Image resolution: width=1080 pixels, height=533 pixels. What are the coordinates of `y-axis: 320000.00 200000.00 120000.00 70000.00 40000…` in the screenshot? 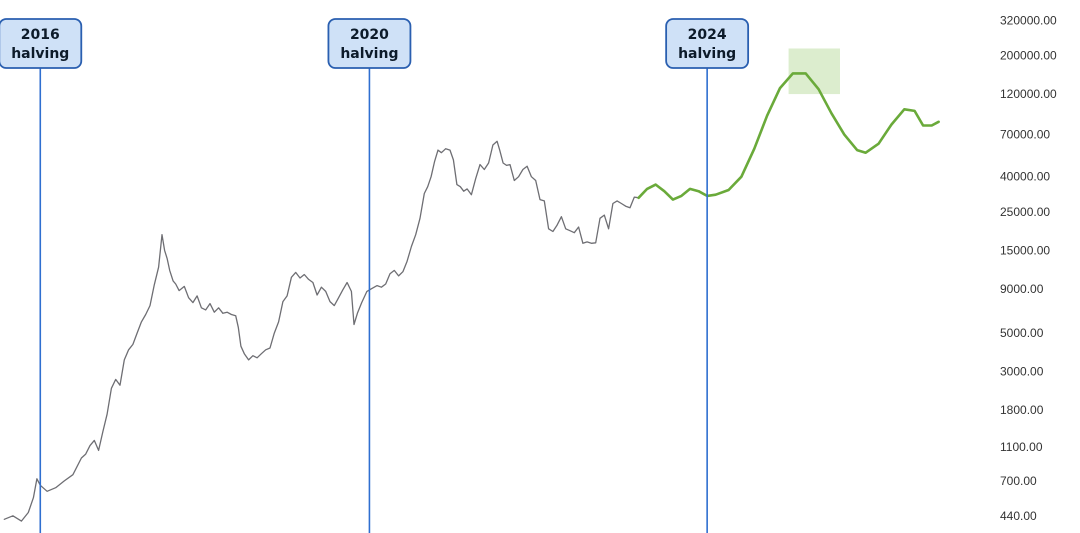 It's located at (1028, 268).